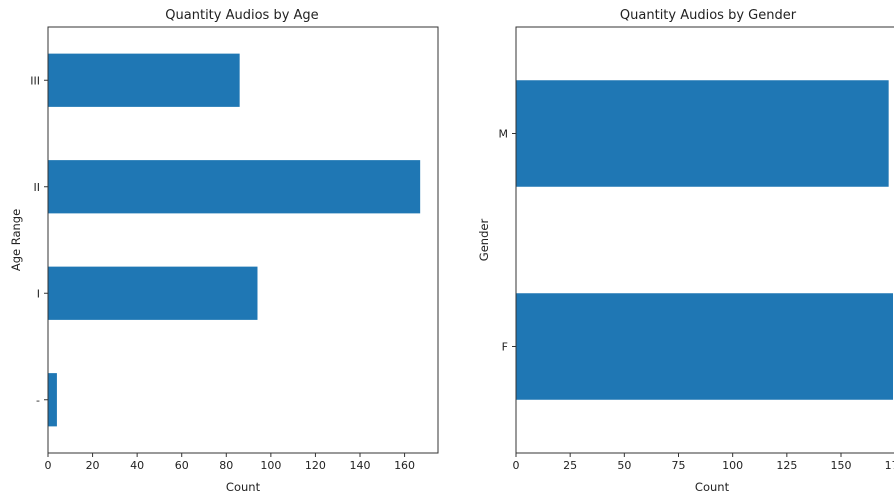 The image size is (894, 495). Describe the element at coordinates (270, 465) in the screenshot. I see `age-xtick-label-5: 100` at that location.